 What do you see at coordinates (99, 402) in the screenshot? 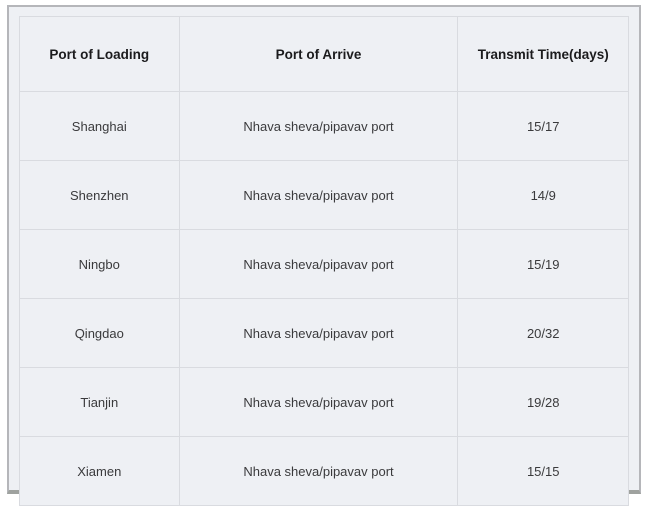
I see `cell-loading-port: Tianjin` at bounding box center [99, 402].